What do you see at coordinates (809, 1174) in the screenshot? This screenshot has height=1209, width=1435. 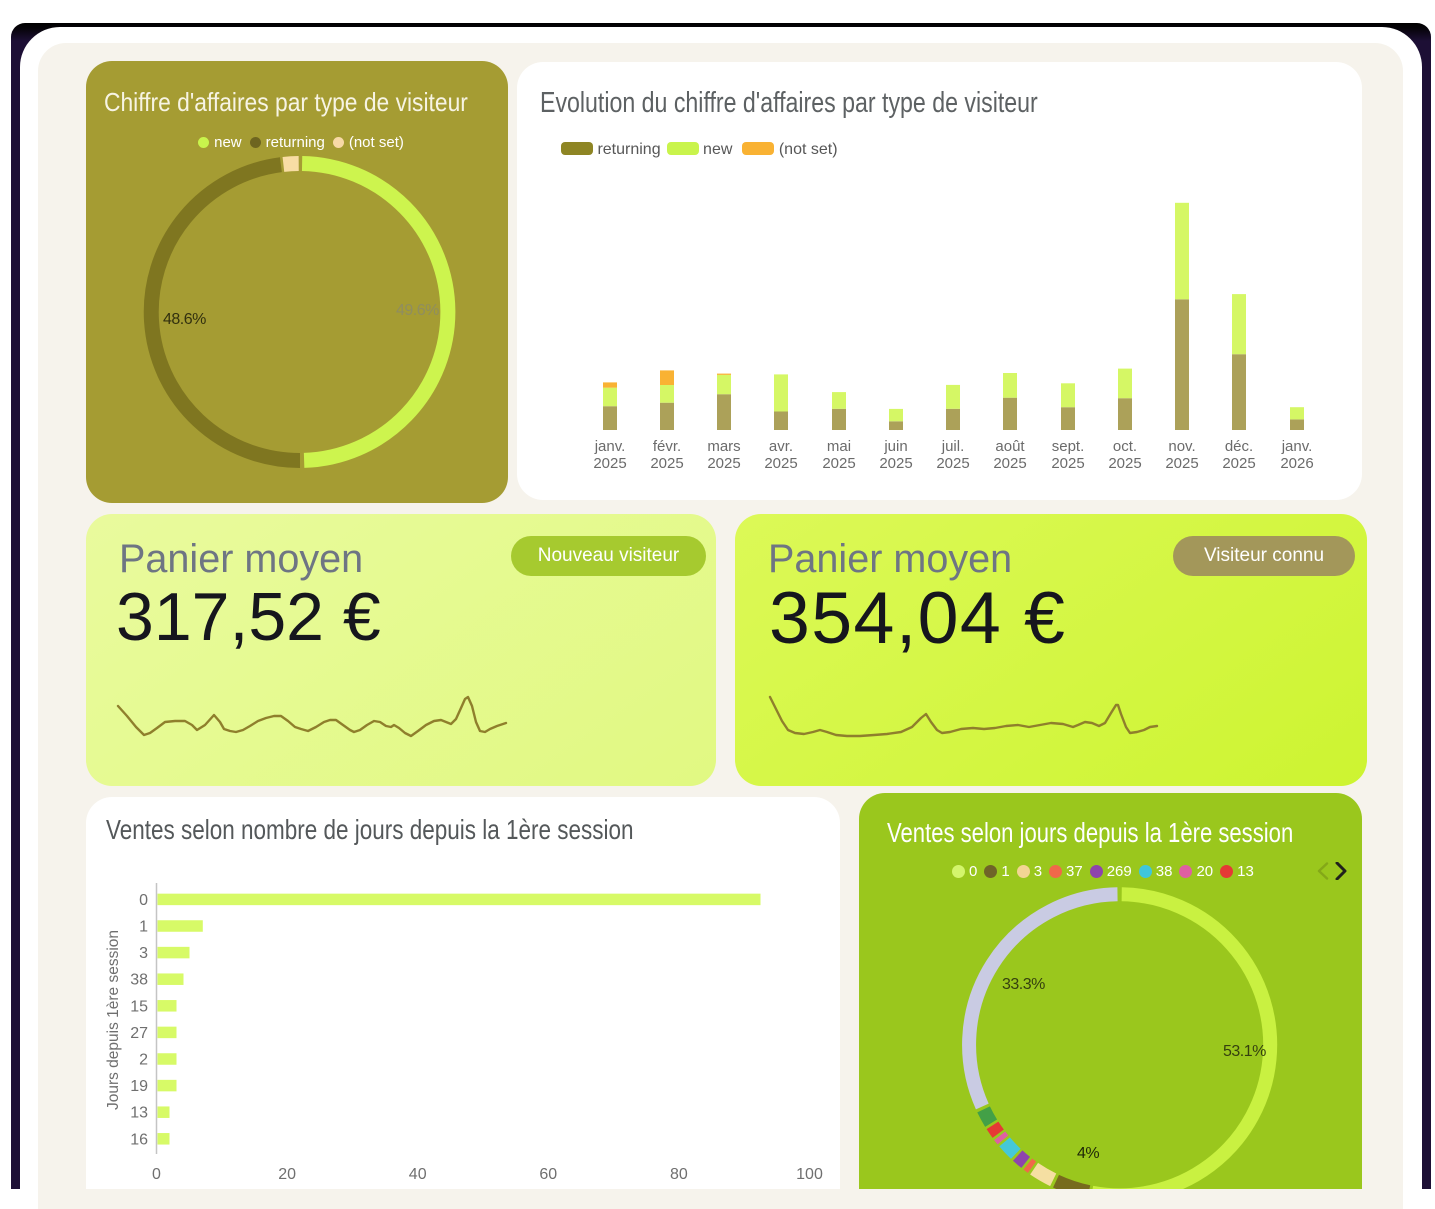 I see `svg-text: 100` at bounding box center [809, 1174].